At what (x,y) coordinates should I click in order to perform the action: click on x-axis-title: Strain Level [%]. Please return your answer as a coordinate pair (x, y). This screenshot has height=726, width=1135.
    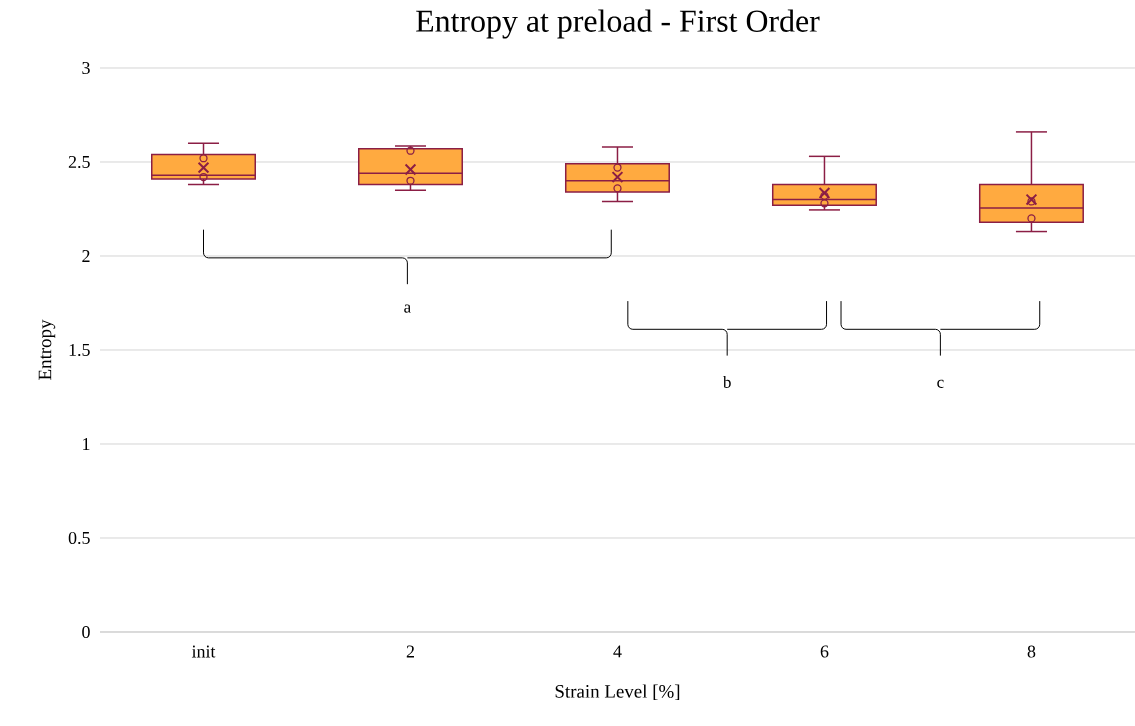
    Looking at the image, I should click on (617, 692).